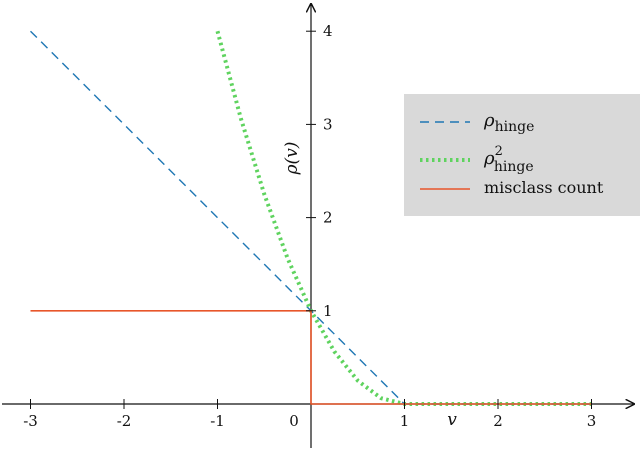 This screenshot has height=452, width=640. Describe the element at coordinates (124, 421) in the screenshot. I see `x-tick-label: -2` at that location.